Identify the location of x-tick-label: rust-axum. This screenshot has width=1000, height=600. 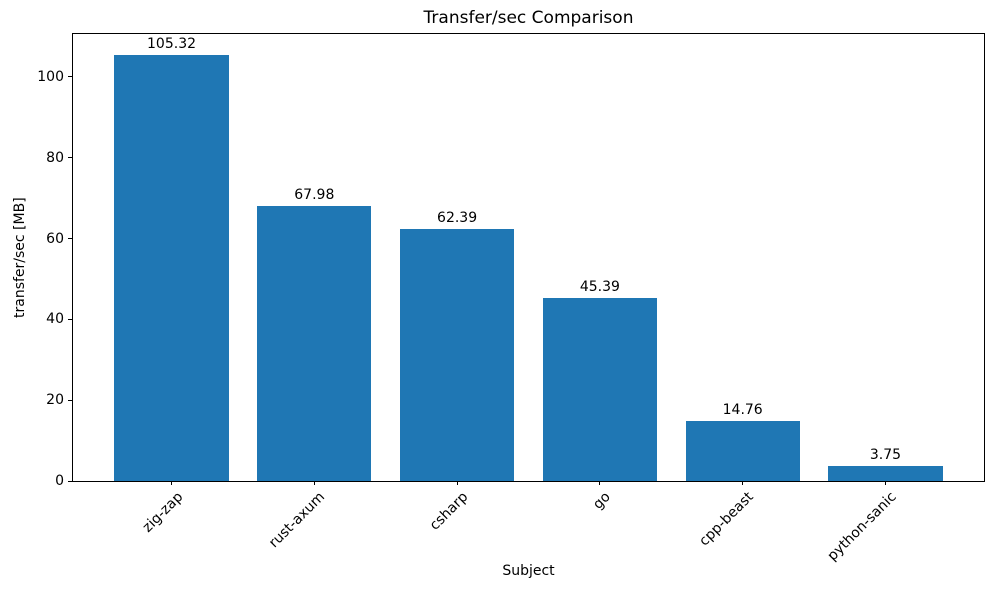
(297, 520).